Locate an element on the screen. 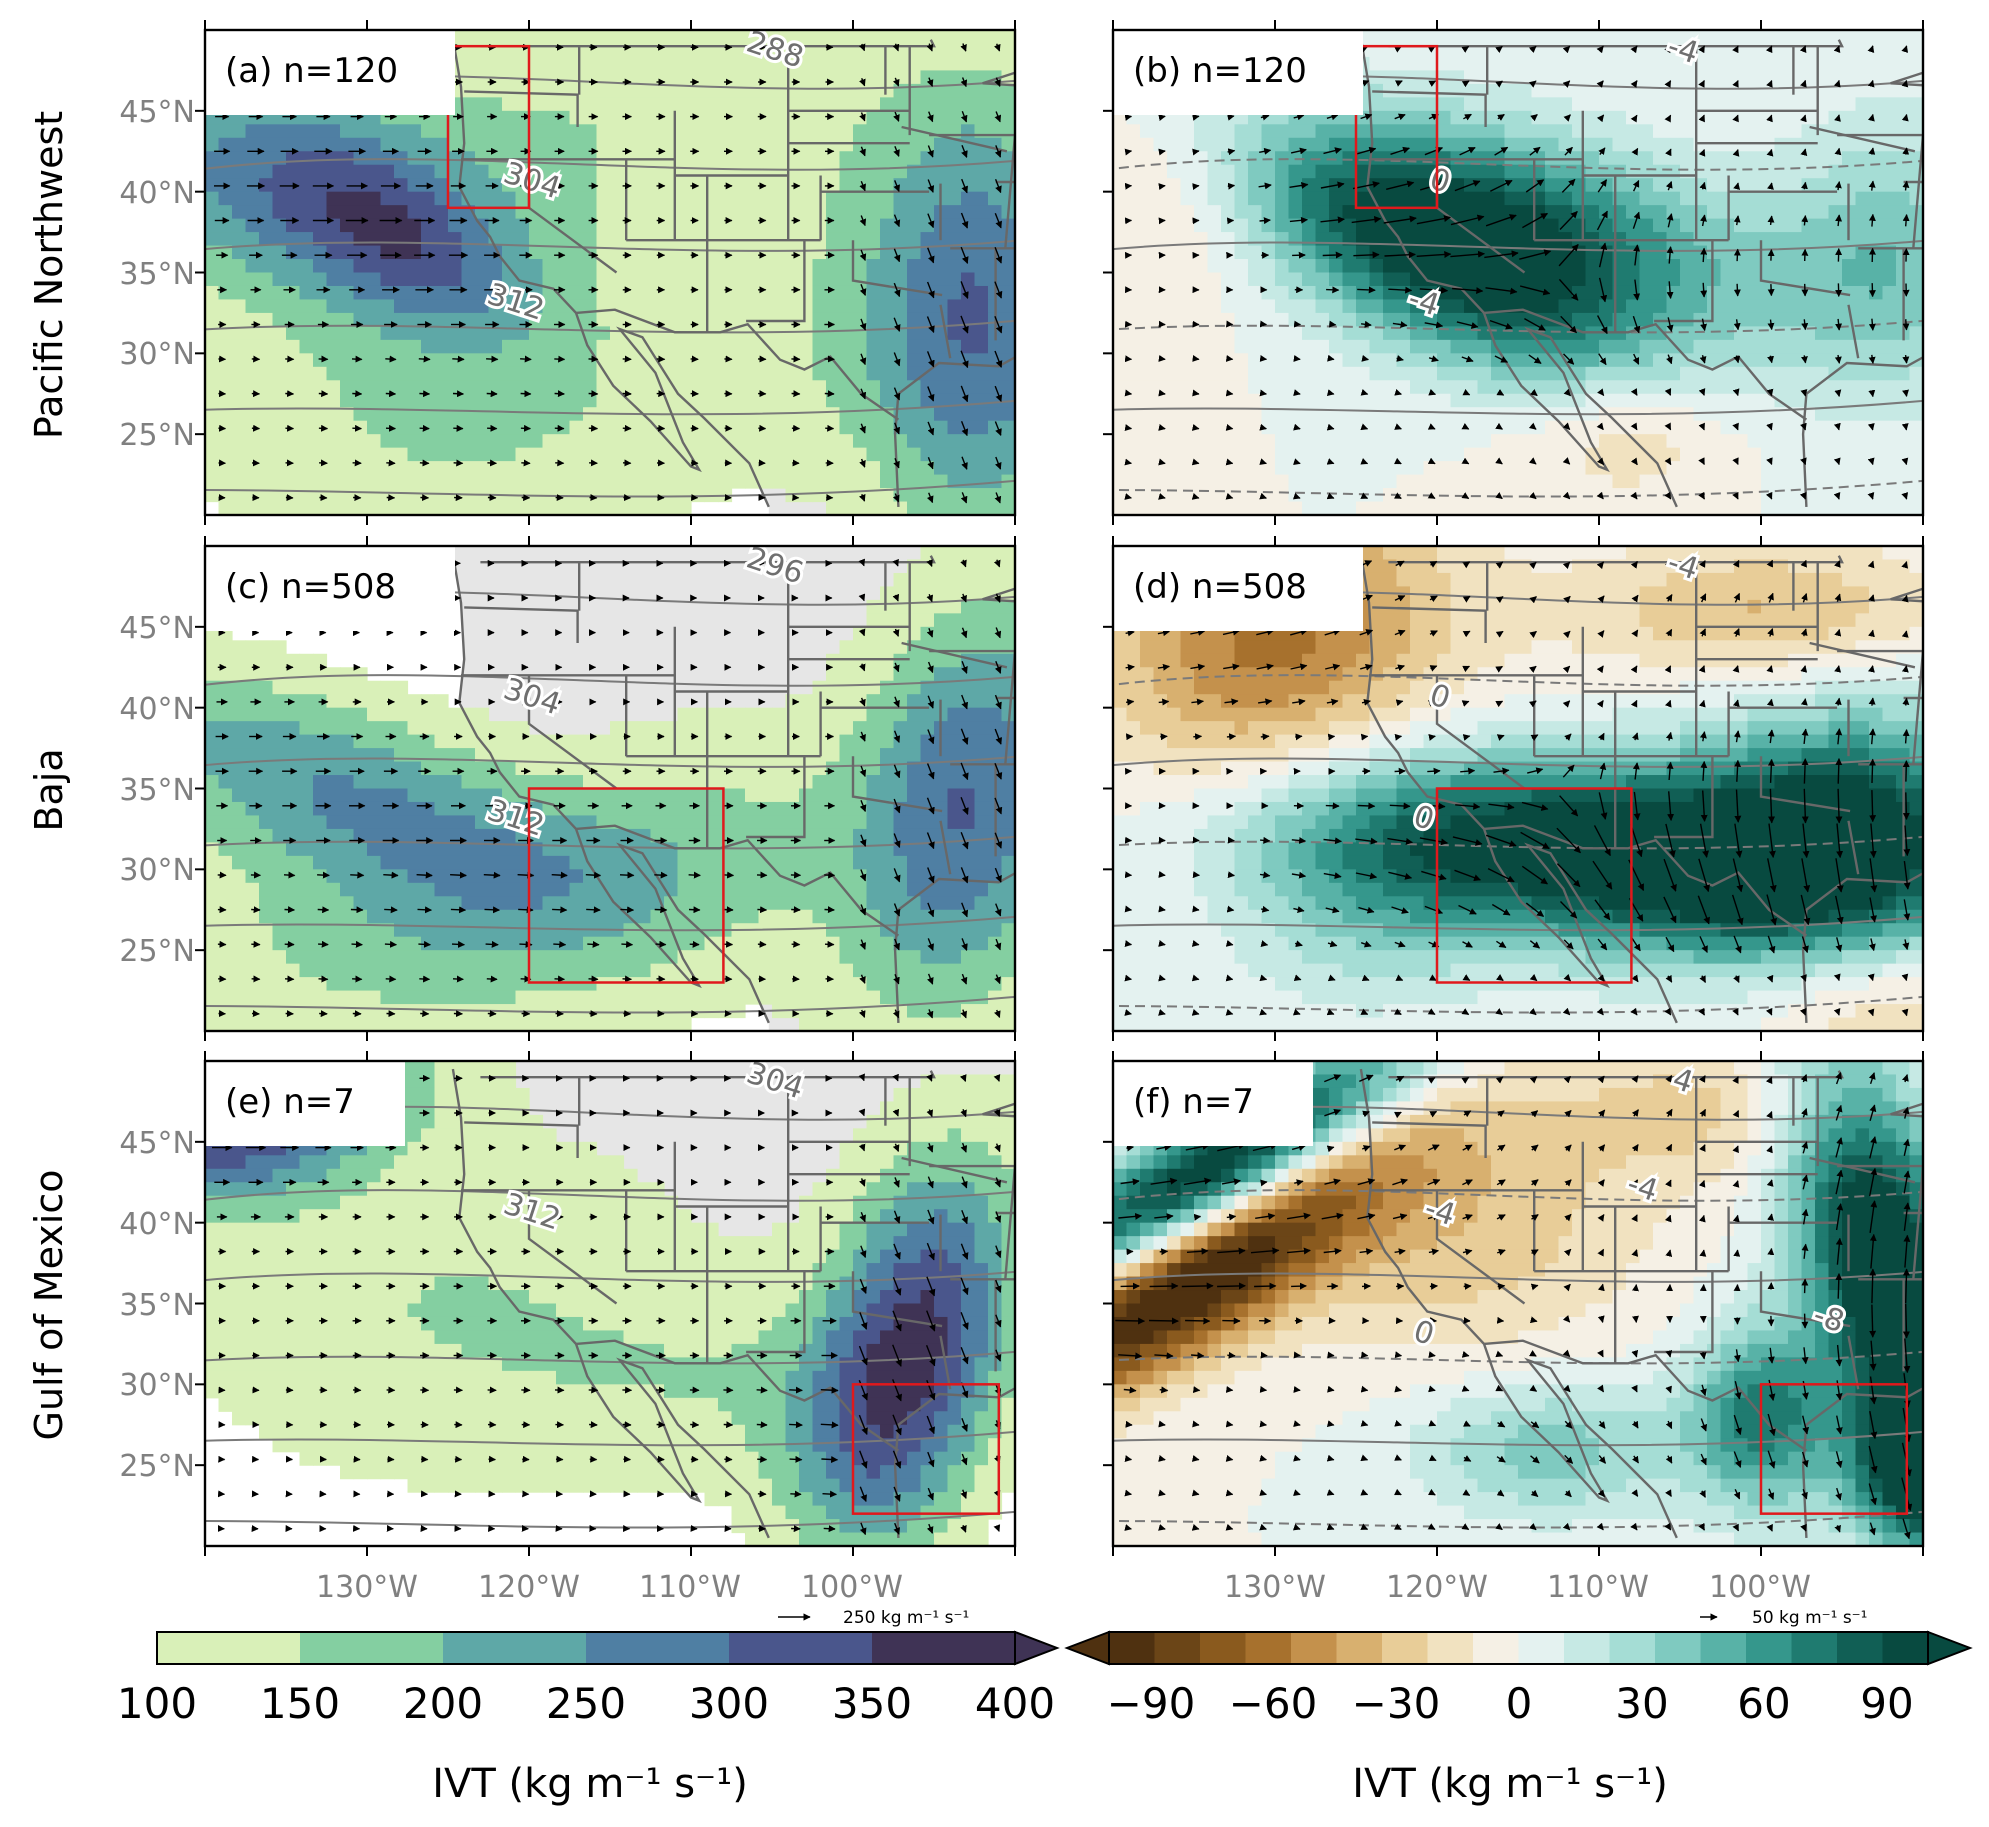 The width and height of the screenshot is (1989, 1827). colorbar-right is located at coordinates (1518, 1648).